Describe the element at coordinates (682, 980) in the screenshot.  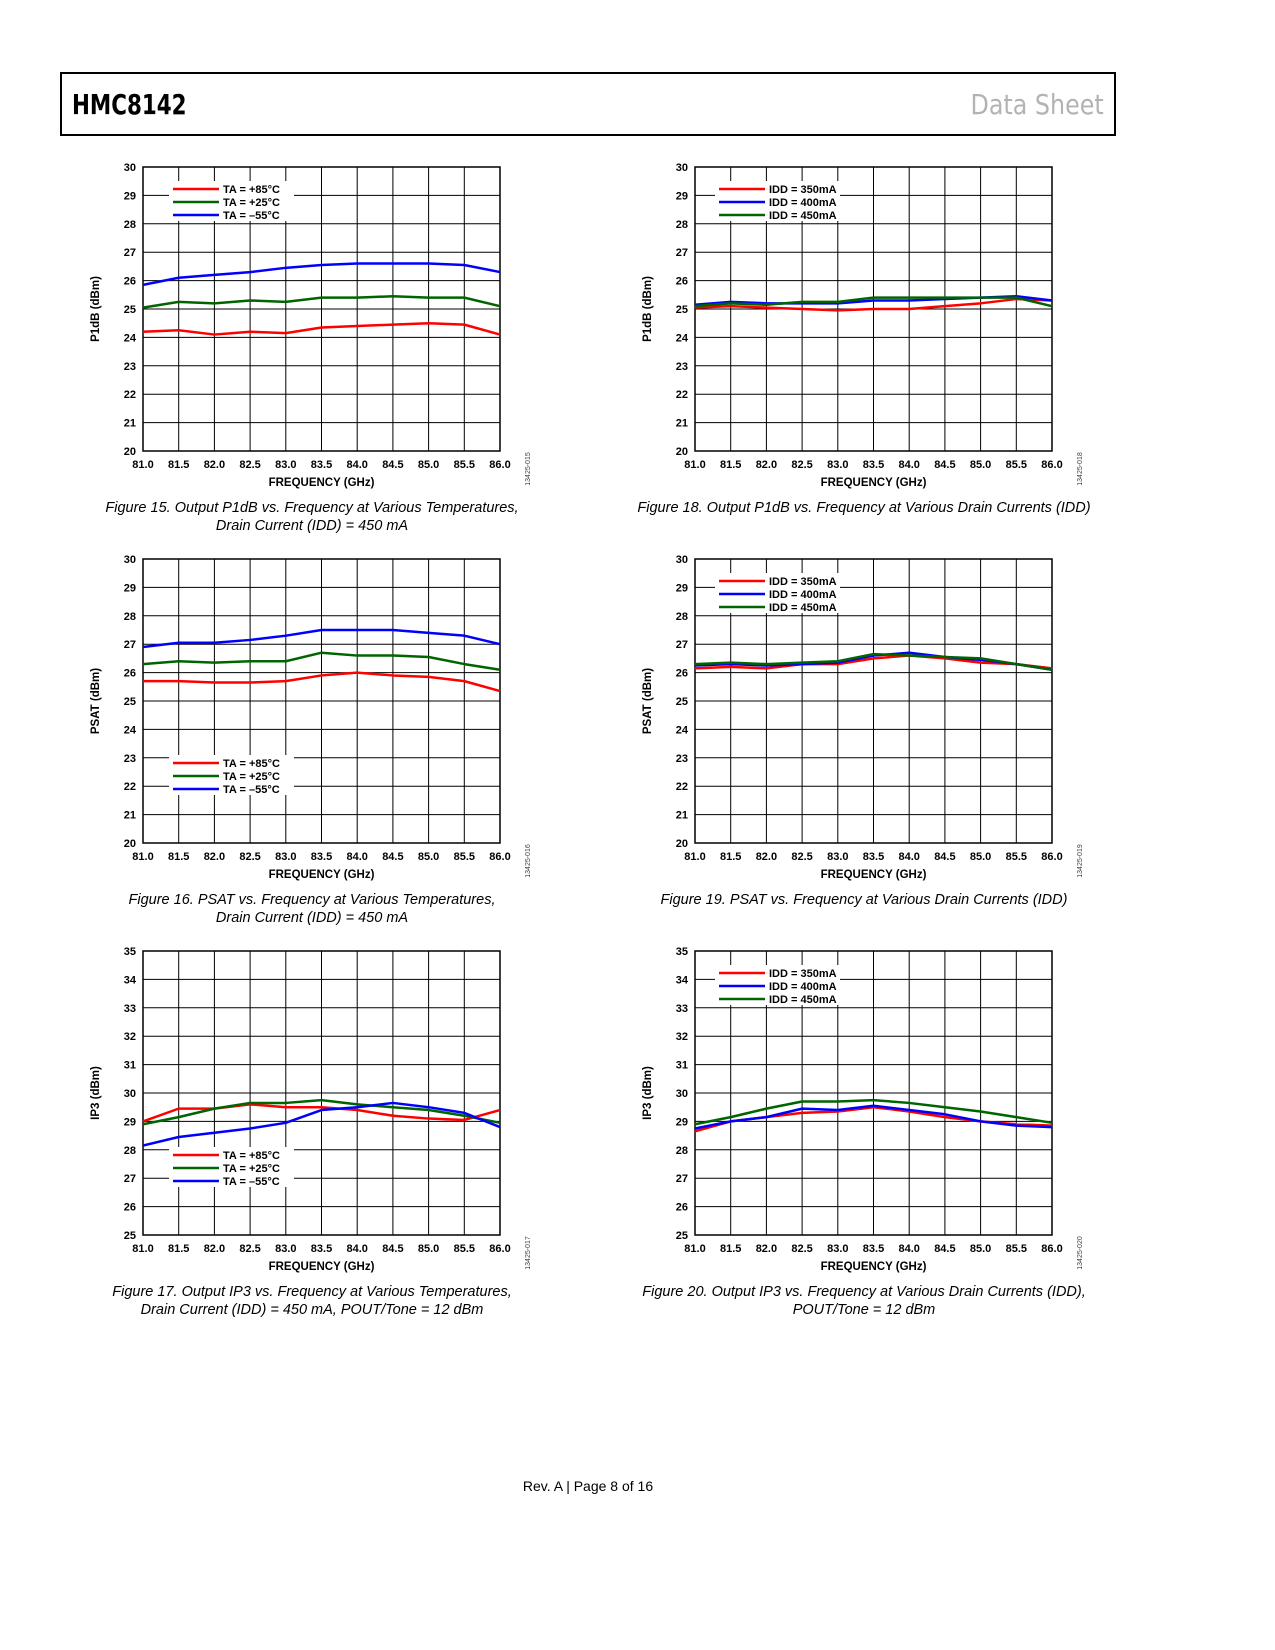
I see `y-tick-label: 34` at that location.